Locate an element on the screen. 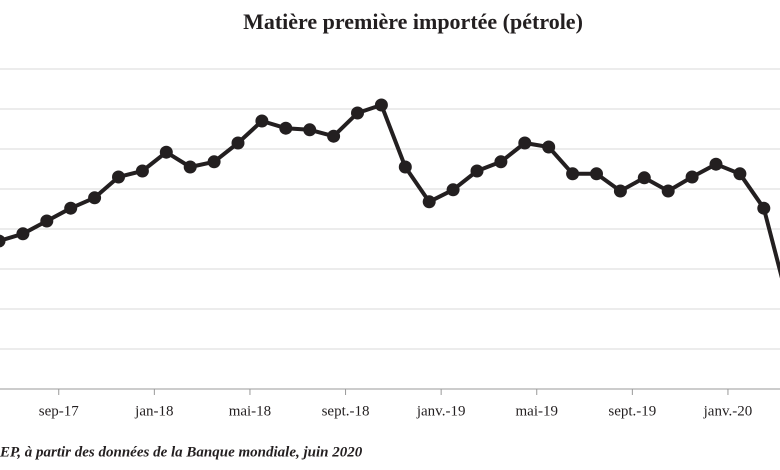  x-tick-label: mai-19 is located at coordinates (537, 411).